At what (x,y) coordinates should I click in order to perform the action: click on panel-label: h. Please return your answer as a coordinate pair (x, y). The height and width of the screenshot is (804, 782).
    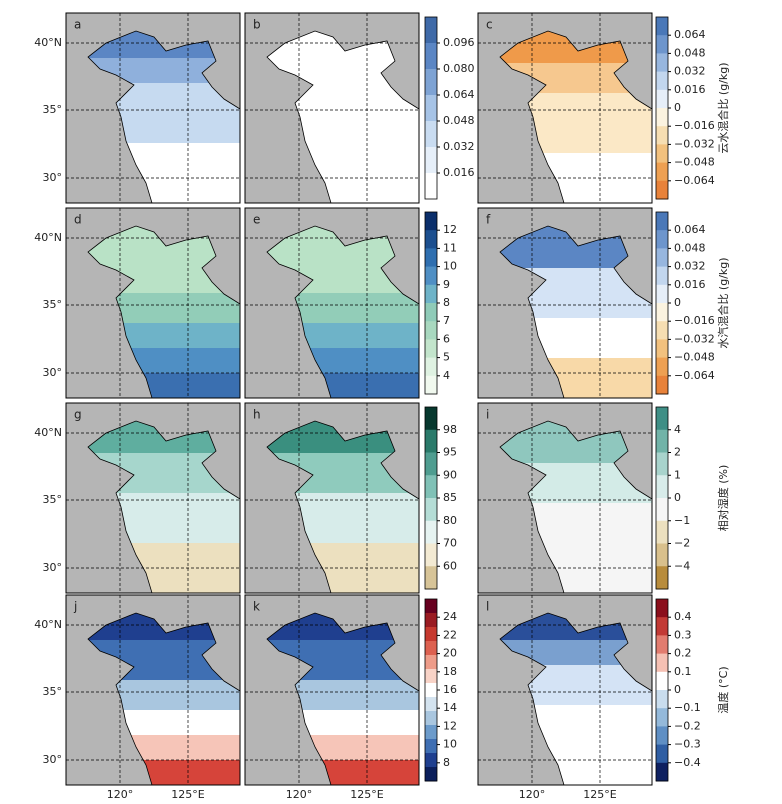
    Looking at the image, I should click on (257, 415).